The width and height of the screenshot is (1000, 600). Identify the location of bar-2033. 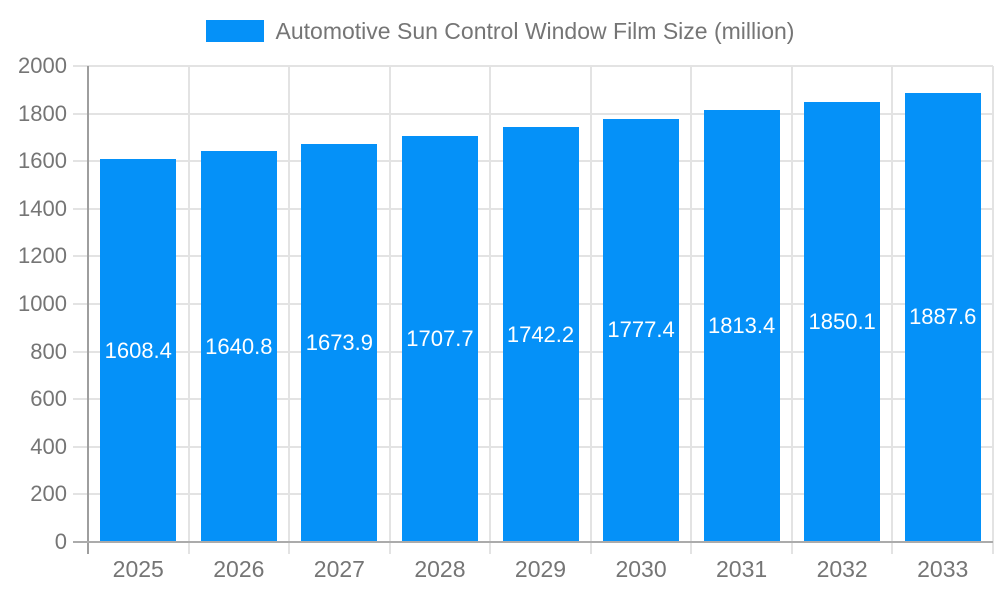
(942, 317).